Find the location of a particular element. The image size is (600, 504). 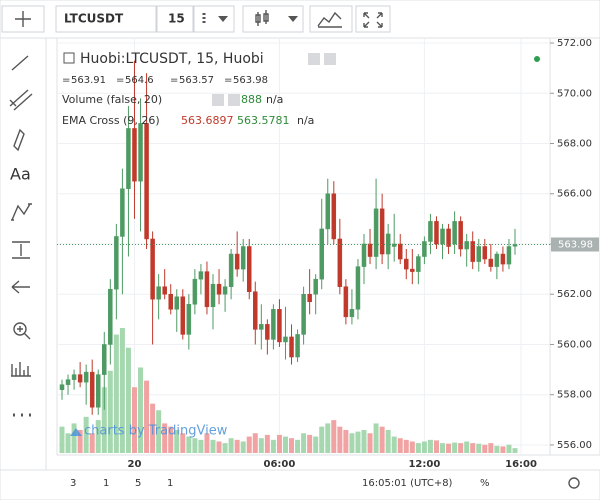

ema-cross: n/a is located at coordinates (305, 120).